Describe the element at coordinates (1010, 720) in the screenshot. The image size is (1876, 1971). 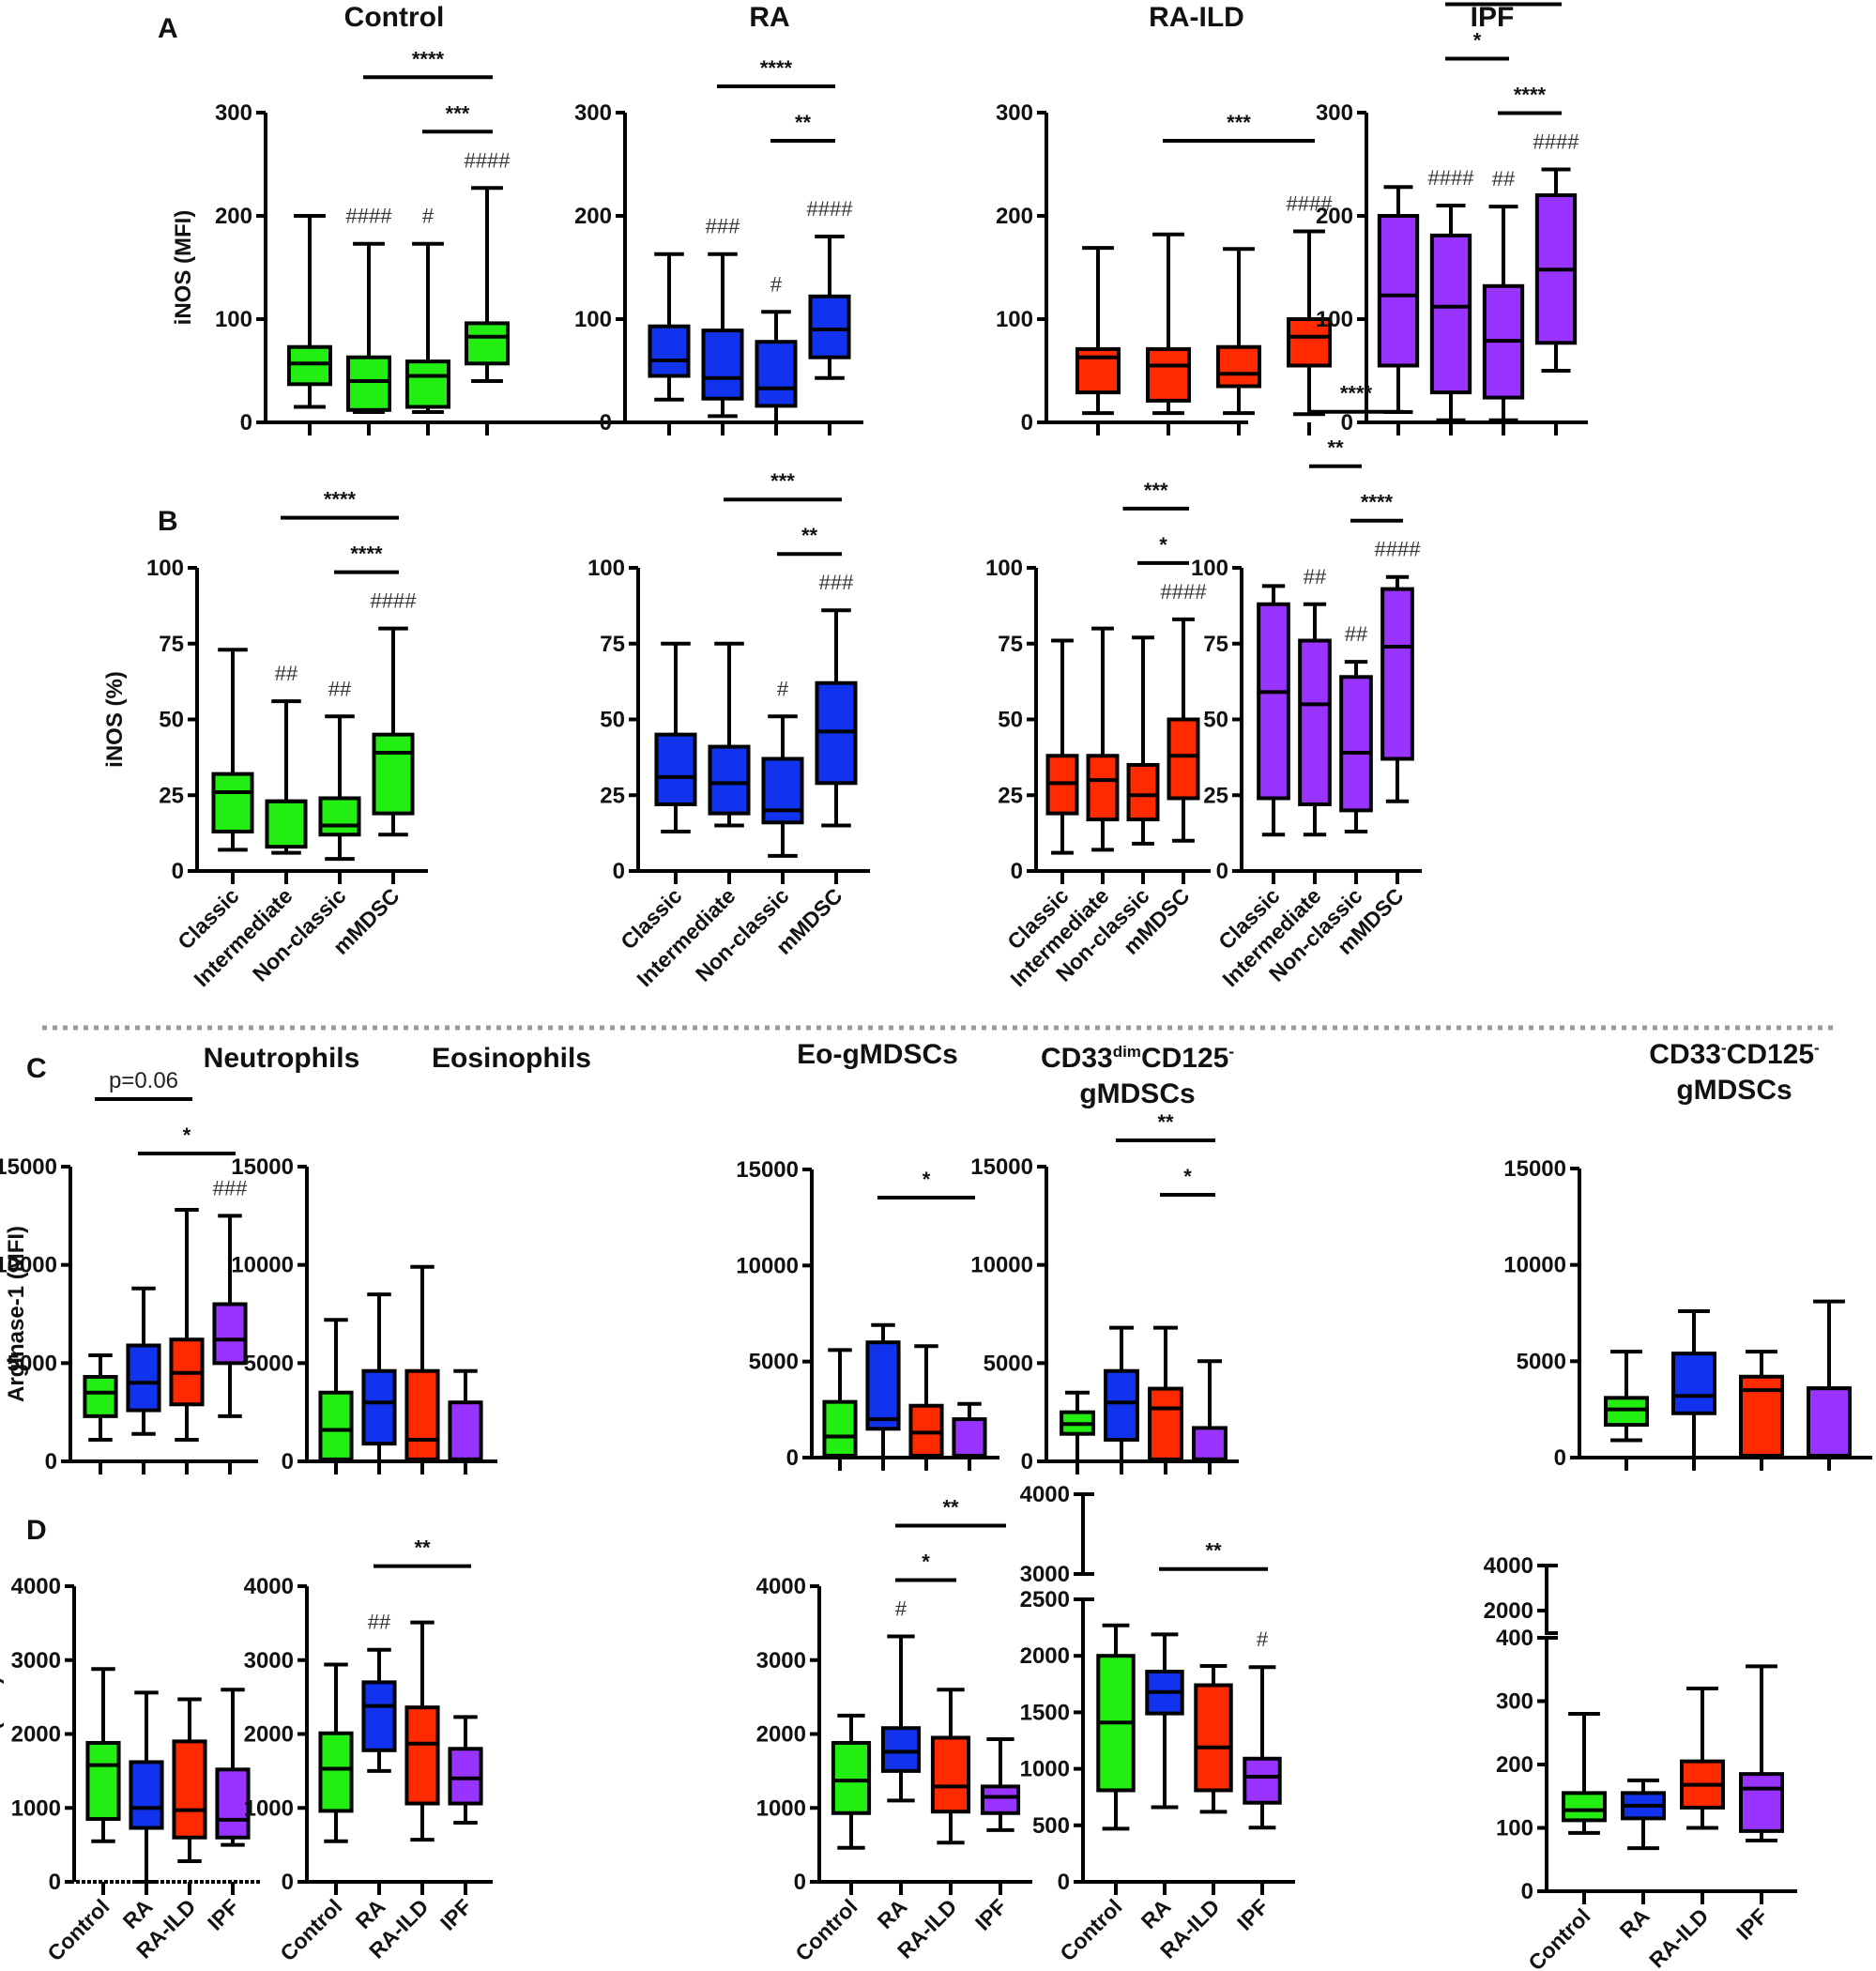
I see `y-tick-label: 50` at that location.